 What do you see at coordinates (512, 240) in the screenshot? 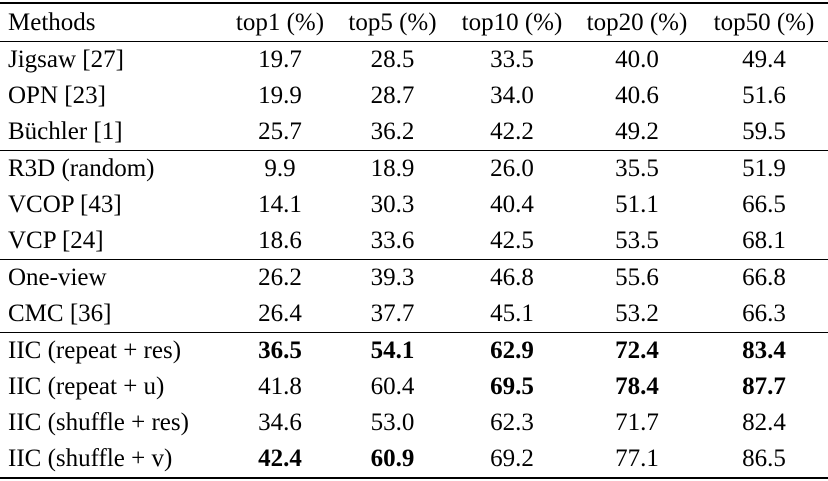
I see `value-cell: 42.5` at bounding box center [512, 240].